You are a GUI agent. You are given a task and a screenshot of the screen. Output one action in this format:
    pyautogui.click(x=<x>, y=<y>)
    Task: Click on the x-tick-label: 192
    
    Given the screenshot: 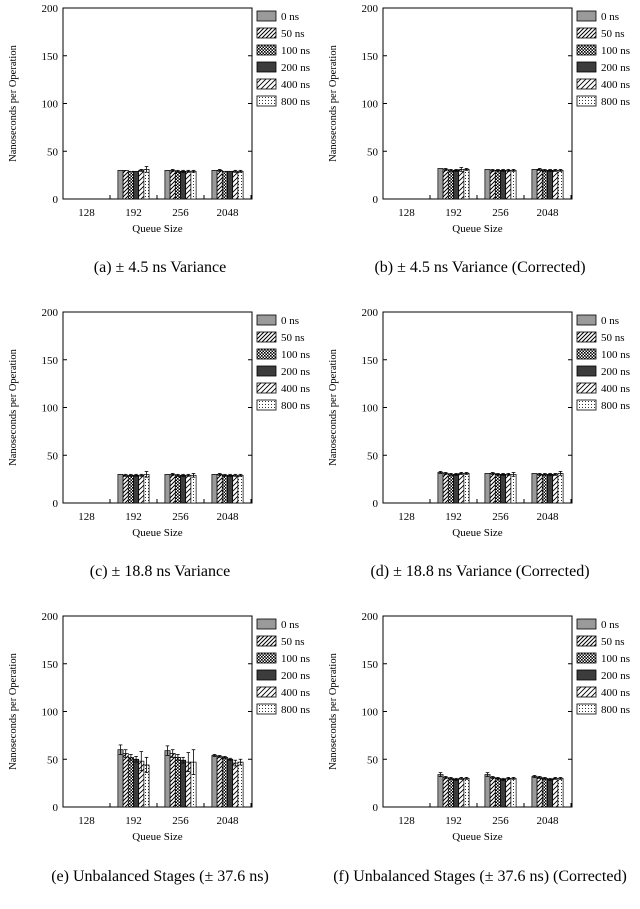 What is the action you would take?
    pyautogui.click(x=133, y=821)
    